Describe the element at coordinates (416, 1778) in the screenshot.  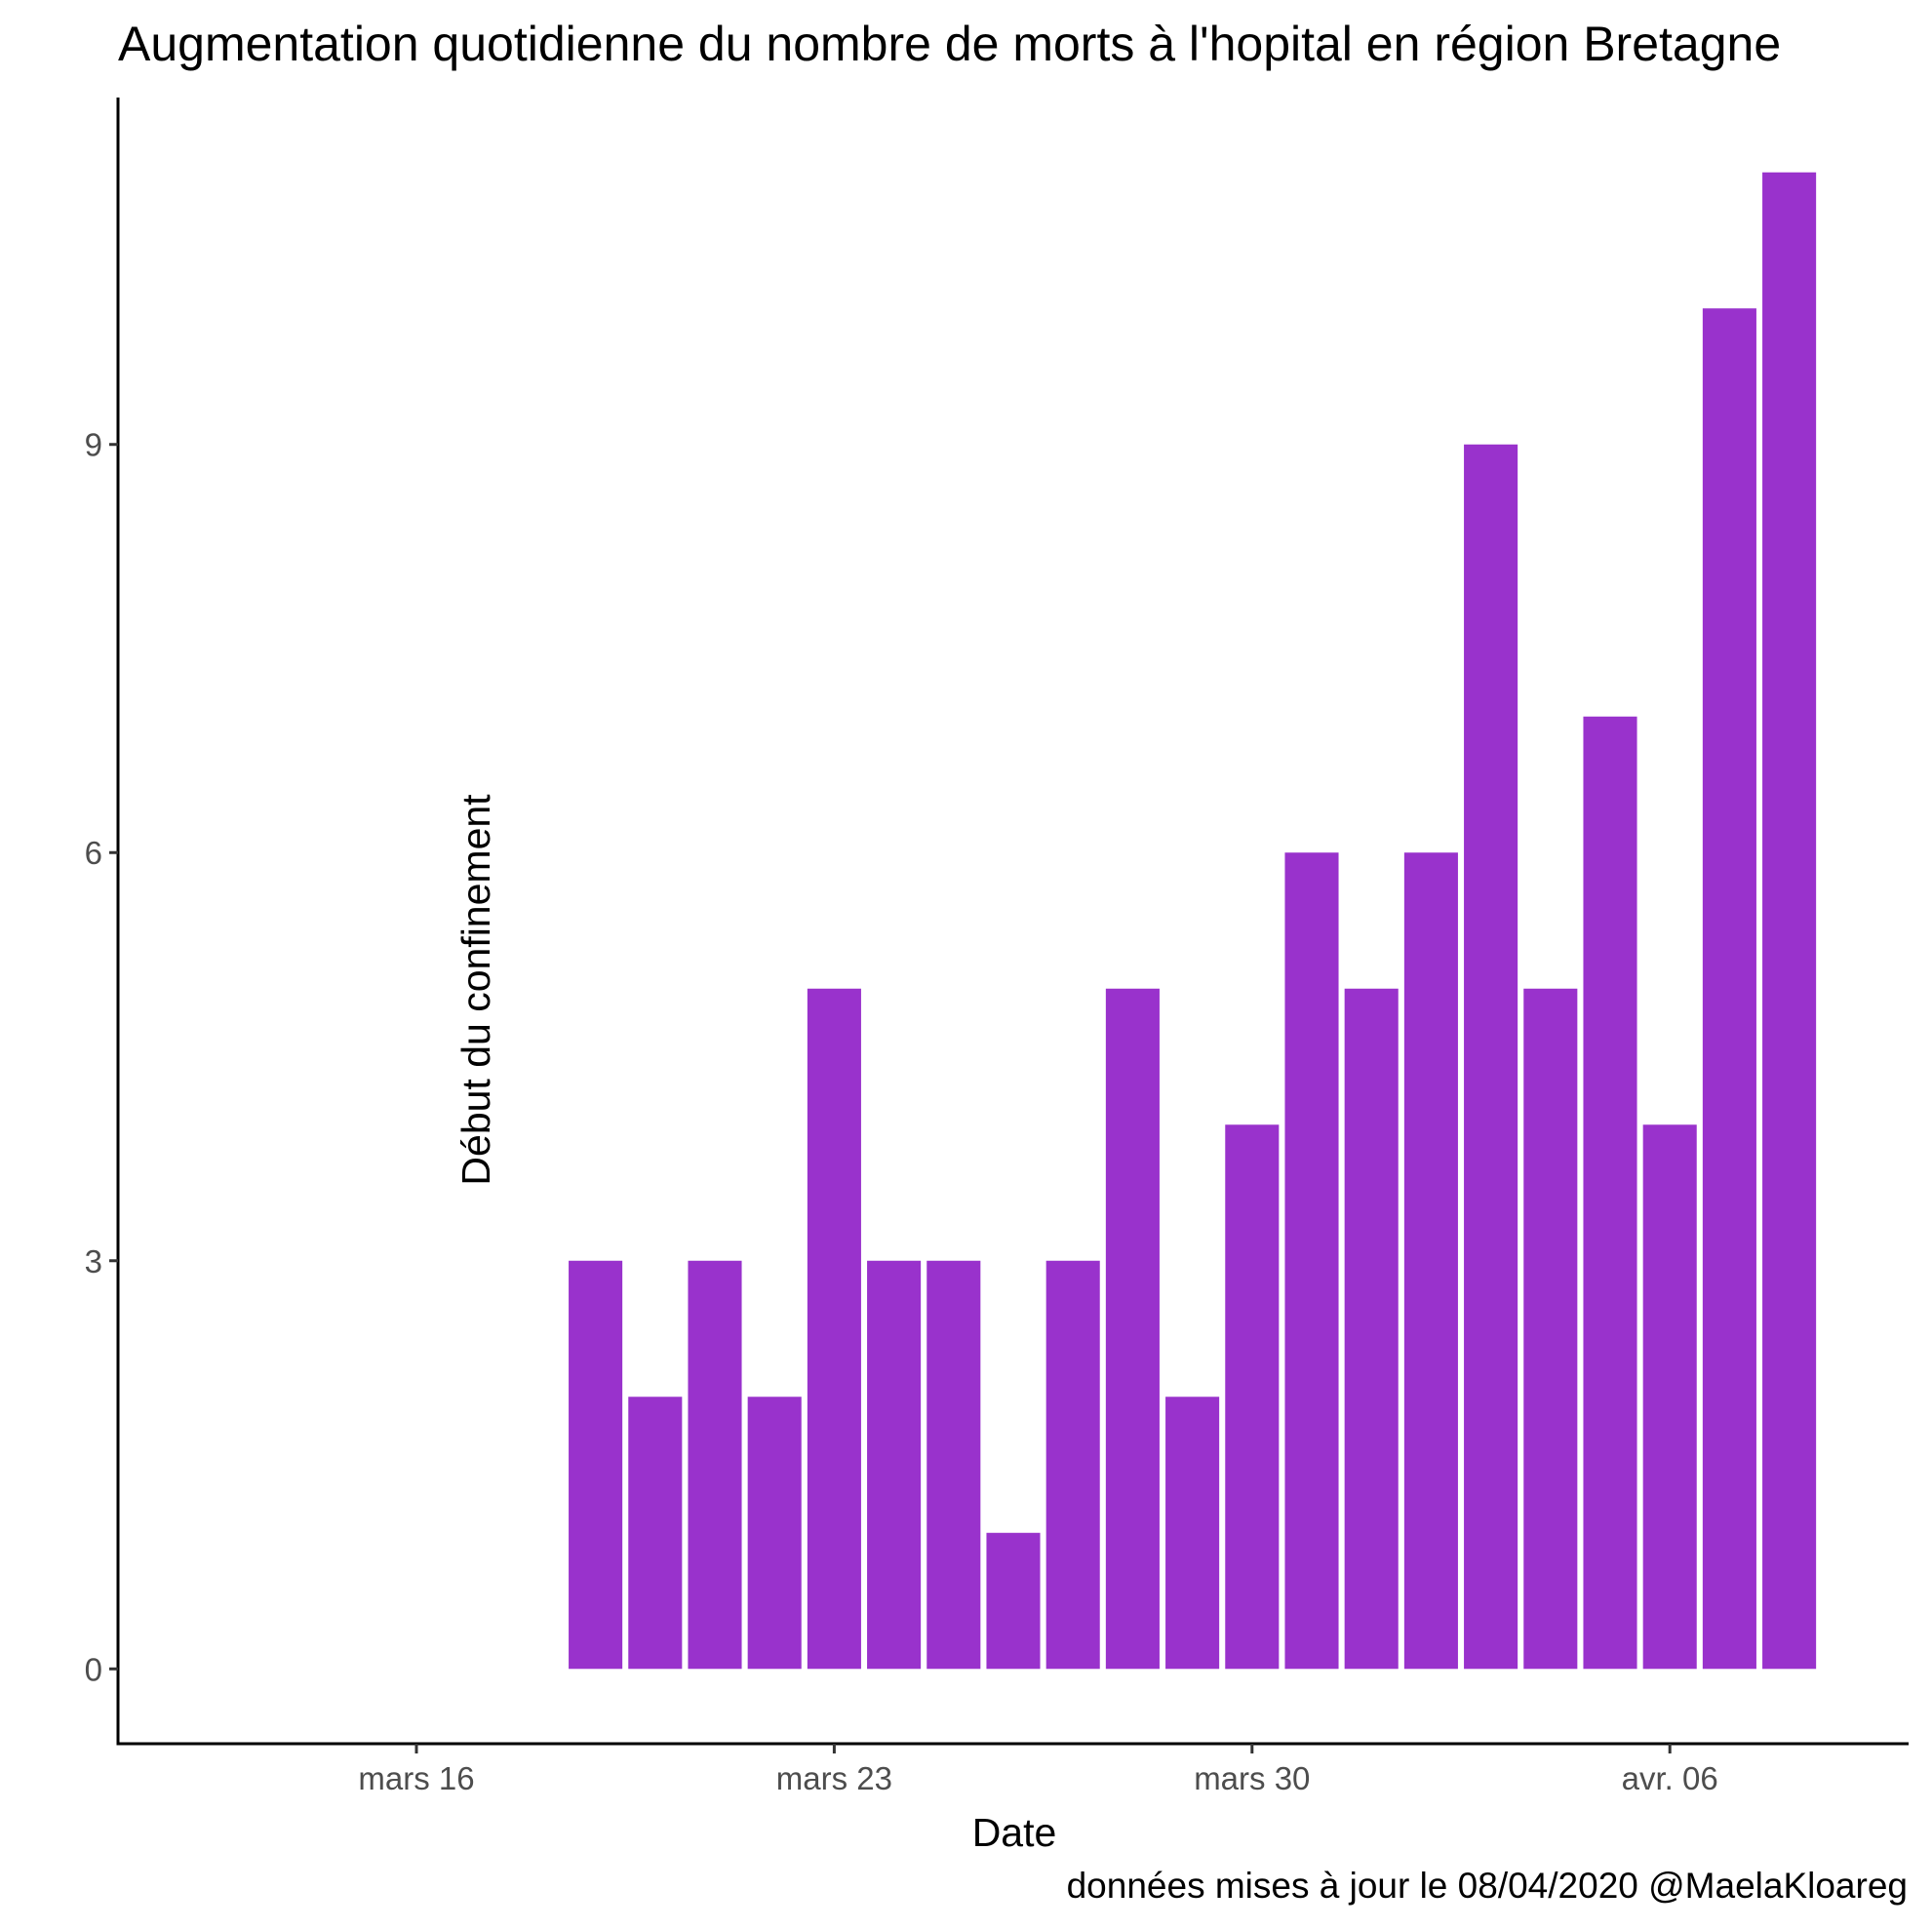
I see `x-tick-label-2020-03-16: mars 16` at that location.